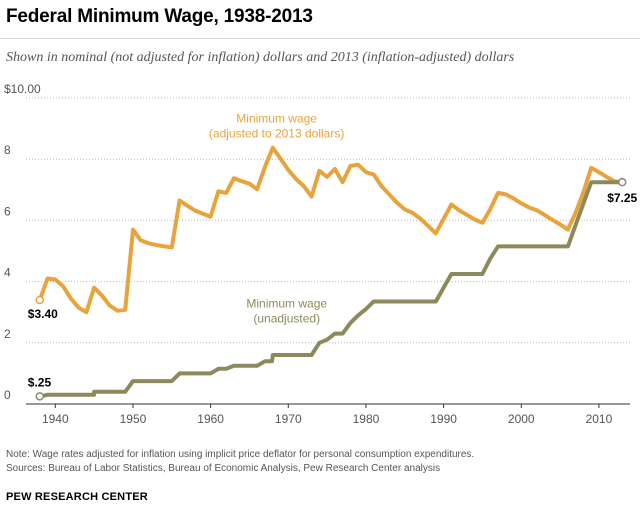 Image resolution: width=640 pixels, height=521 pixels. I want to click on x-tick-label: 1970, so click(288, 419).